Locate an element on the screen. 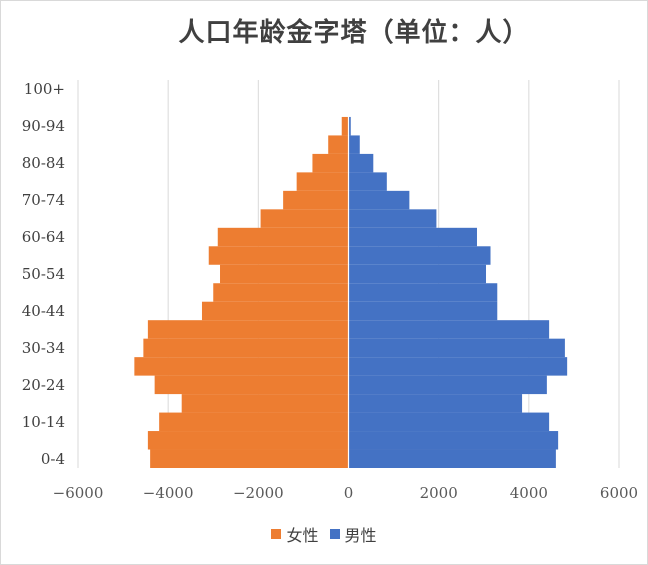  y-tick-label: 30-34 is located at coordinates (43, 348).